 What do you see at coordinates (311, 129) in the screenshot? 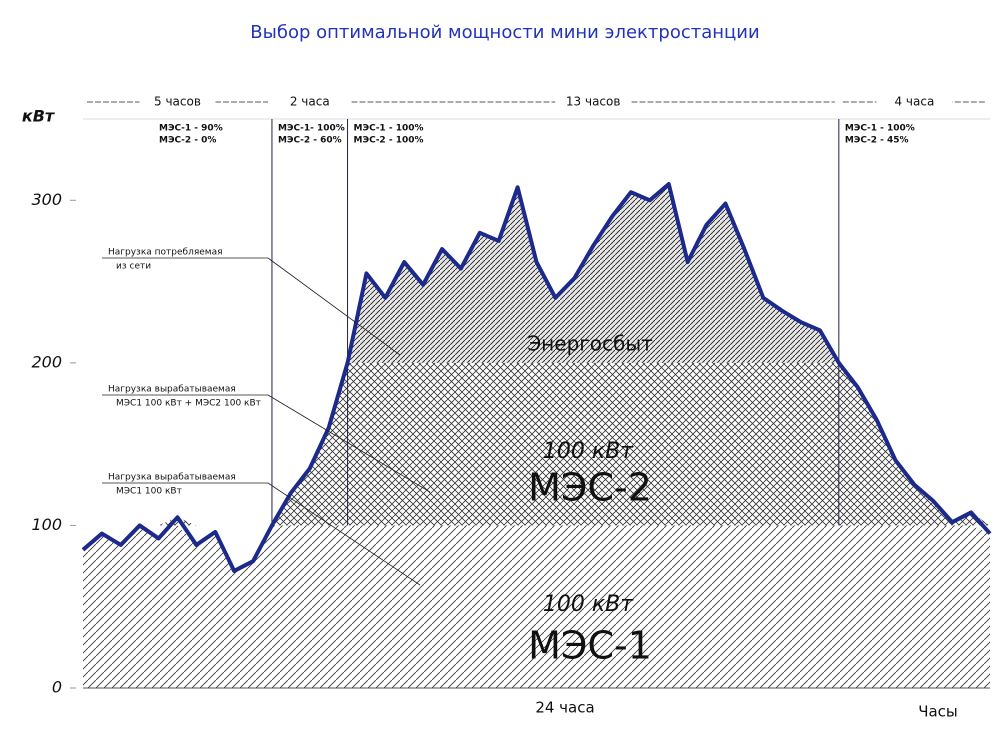
I see `mode-label: МЭС-1- 100%` at bounding box center [311, 129].